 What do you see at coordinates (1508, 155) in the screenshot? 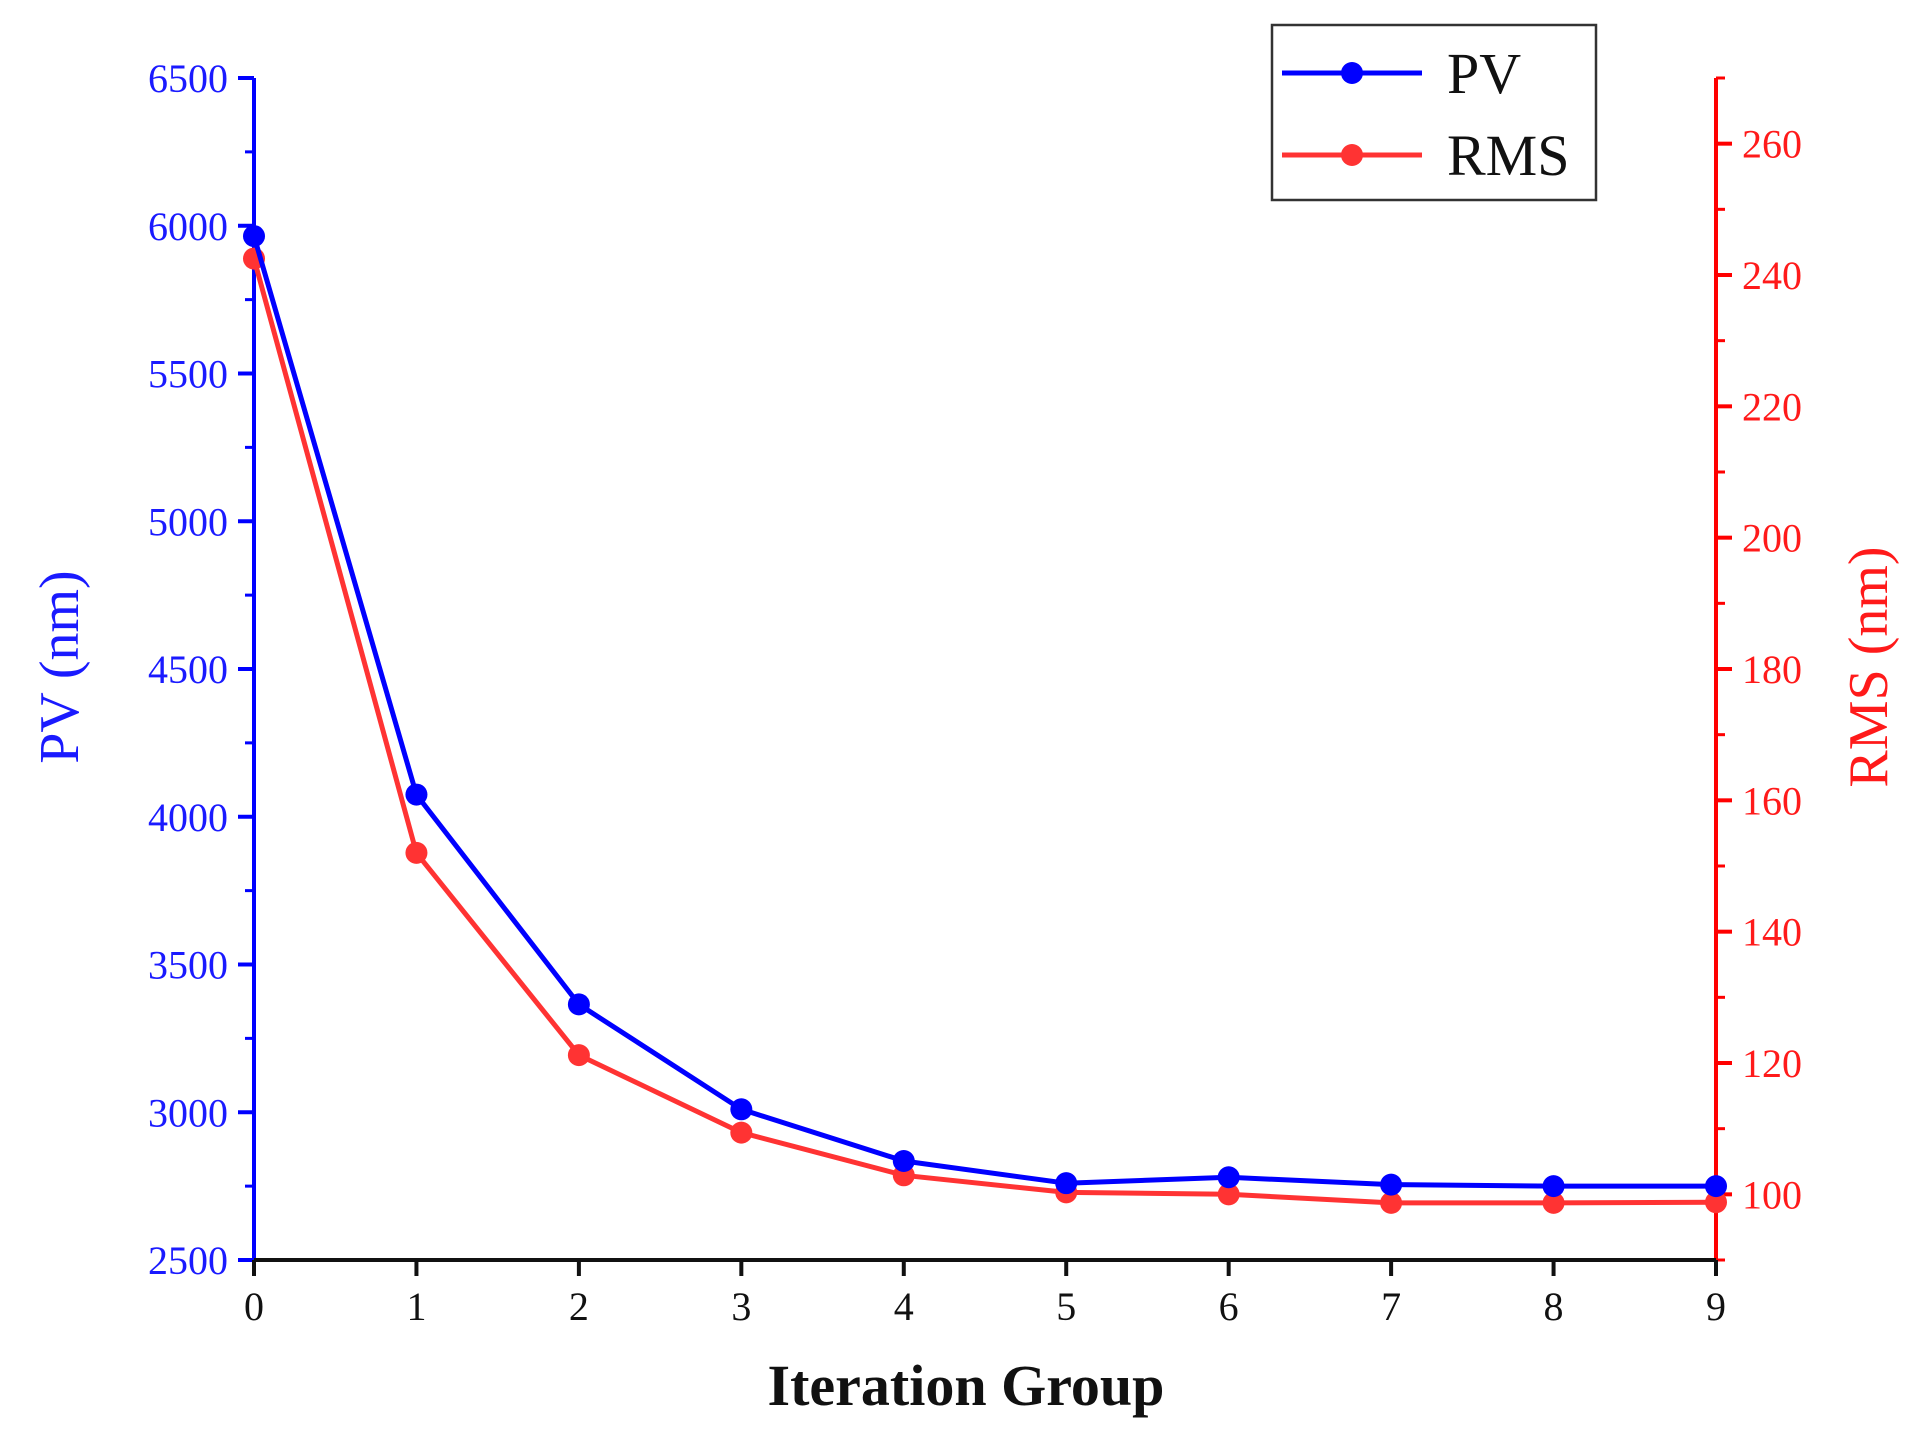
I see `legend-label-rms: RMS` at bounding box center [1508, 155].